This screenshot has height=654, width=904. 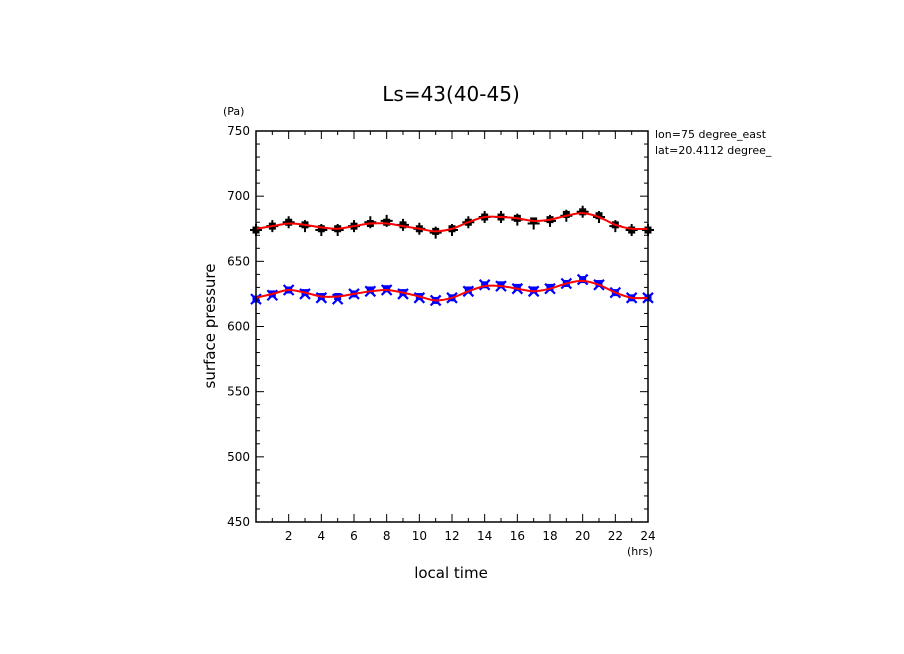 What do you see at coordinates (484, 536) in the screenshot?
I see `x-tick-label: 14` at bounding box center [484, 536].